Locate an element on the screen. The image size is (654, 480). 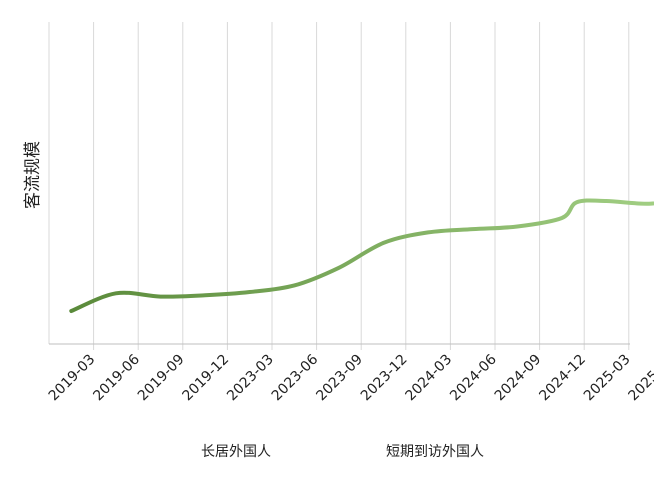
x-tick-label: 2019-12 is located at coordinates (206, 378).